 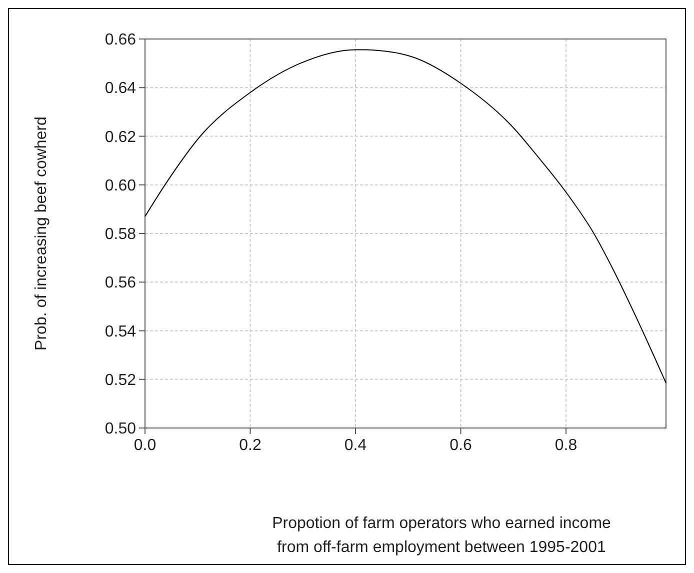 What do you see at coordinates (120, 380) in the screenshot?
I see `y-tick-label: 0.52` at bounding box center [120, 380].